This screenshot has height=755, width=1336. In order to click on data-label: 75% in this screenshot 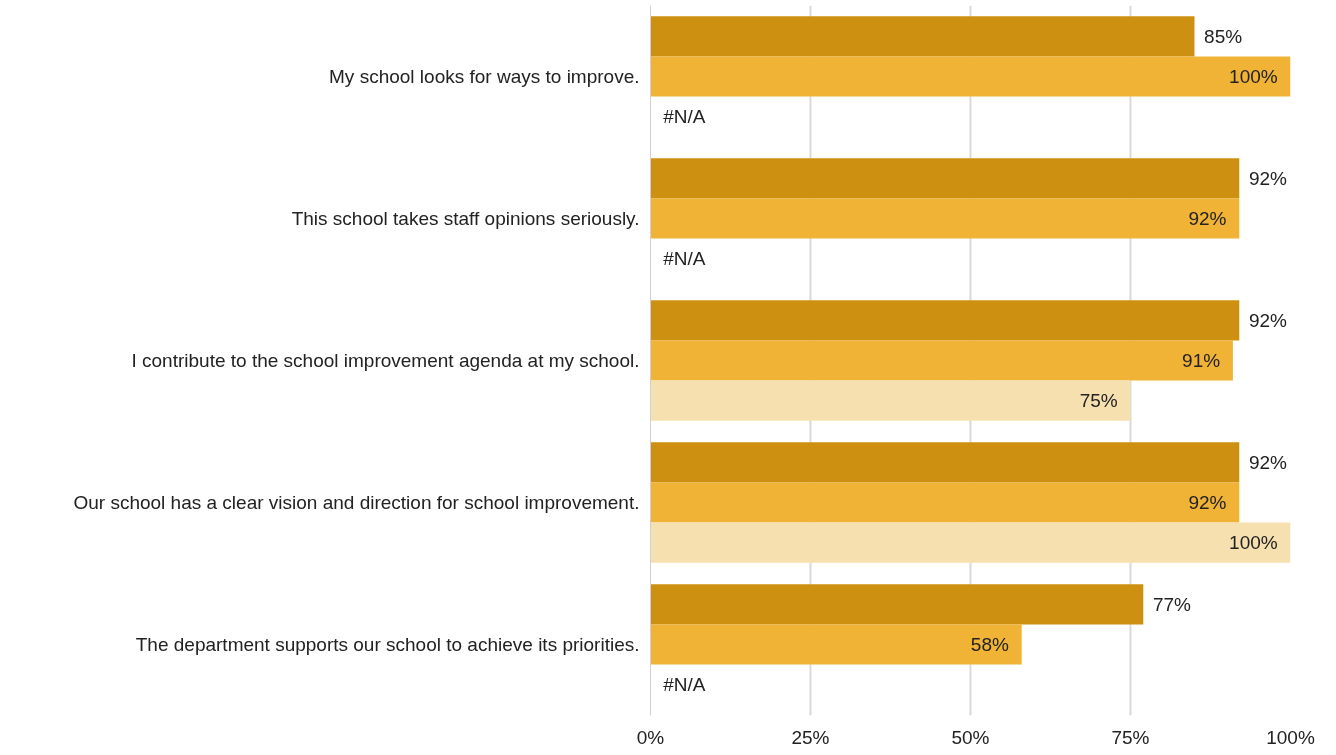, I will do `click(1098, 401)`.